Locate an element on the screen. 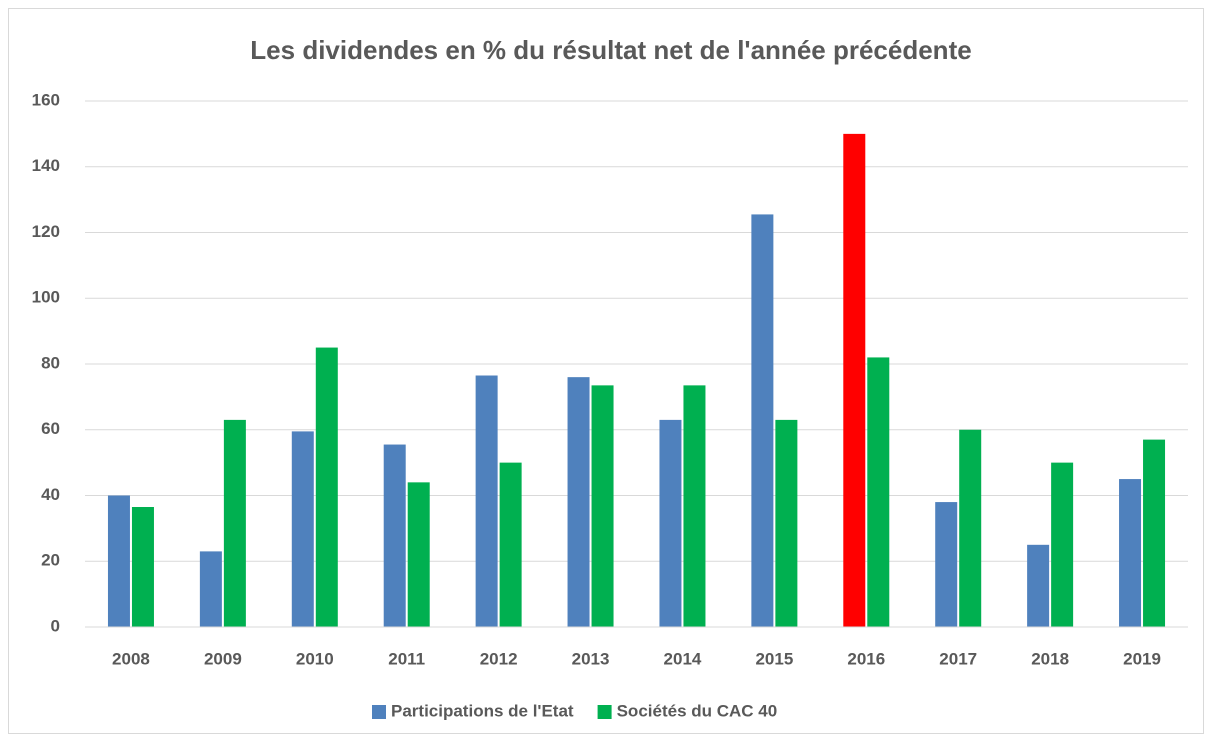  y-tick-label: 60 is located at coordinates (50, 428).